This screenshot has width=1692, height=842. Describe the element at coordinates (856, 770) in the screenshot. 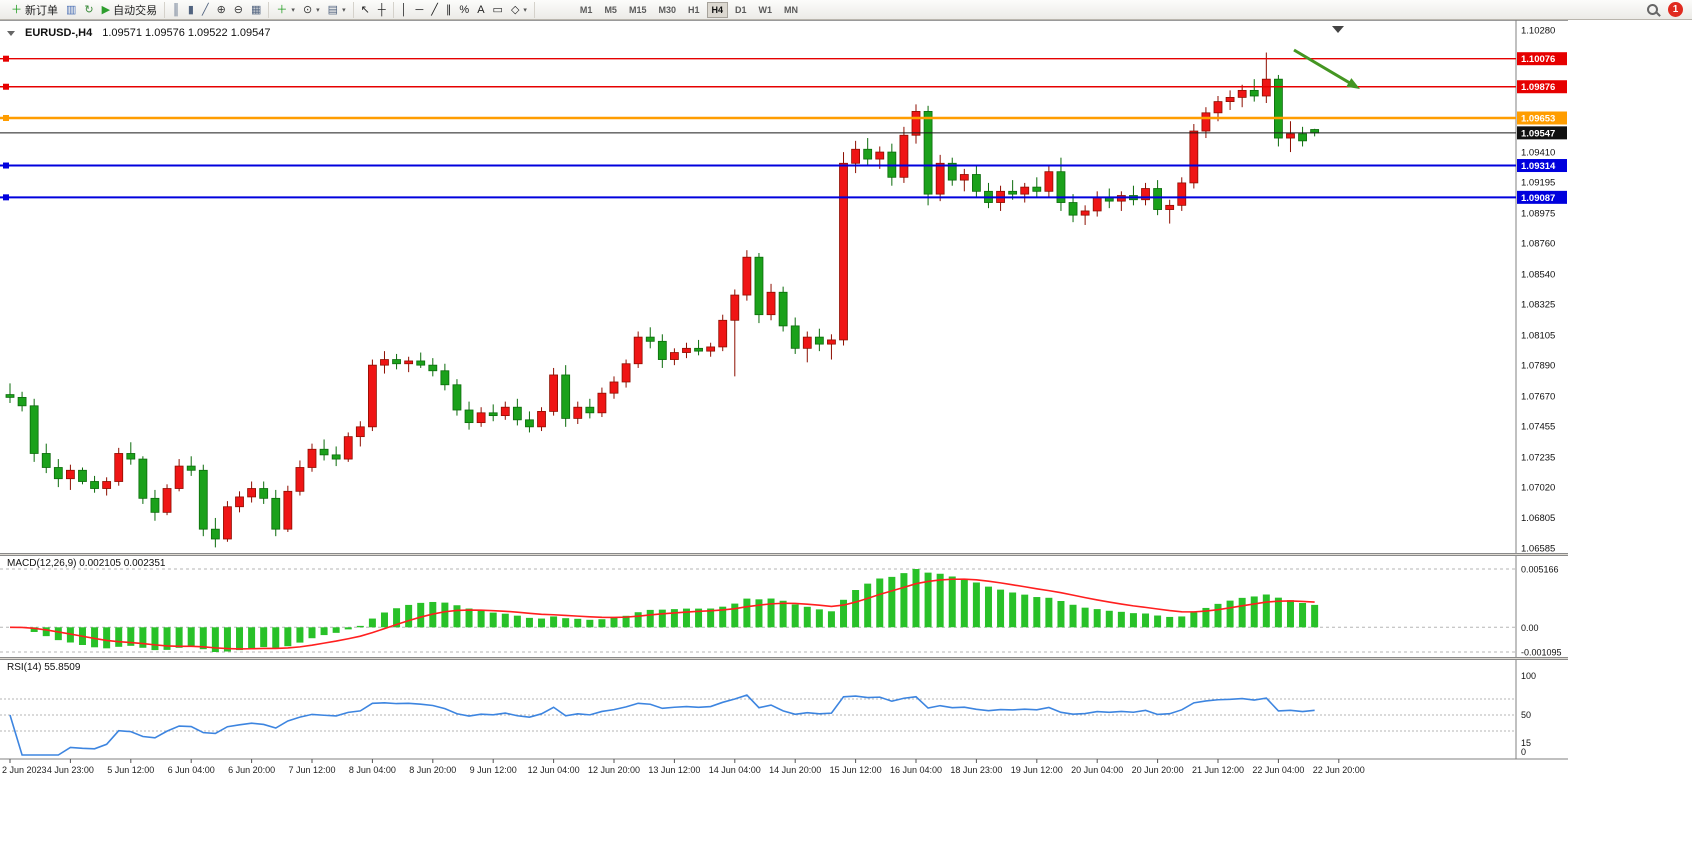

I see `time-axis-label: 15 Jun 12:00` at that location.